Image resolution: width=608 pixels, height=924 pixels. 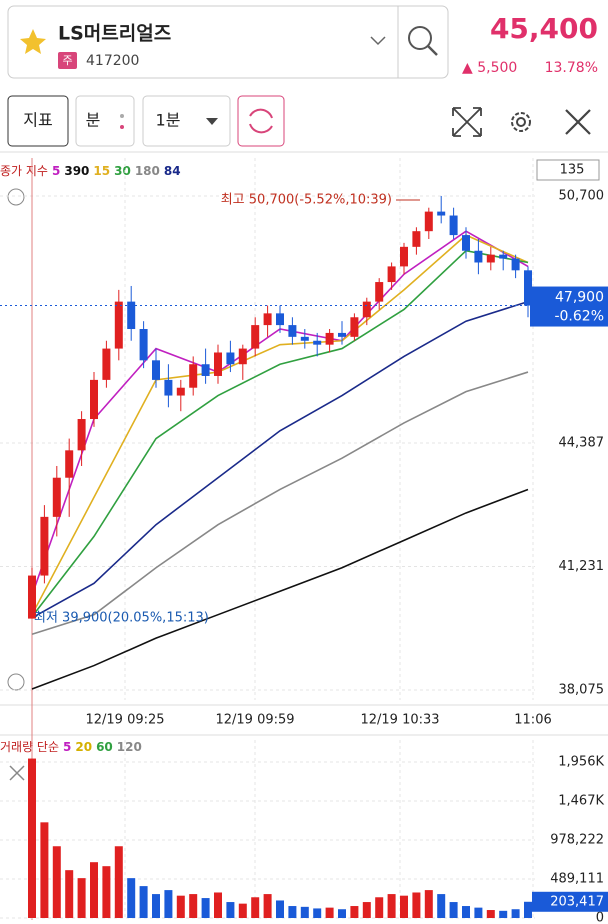 I want to click on price: 45,400, so click(x=544, y=28).